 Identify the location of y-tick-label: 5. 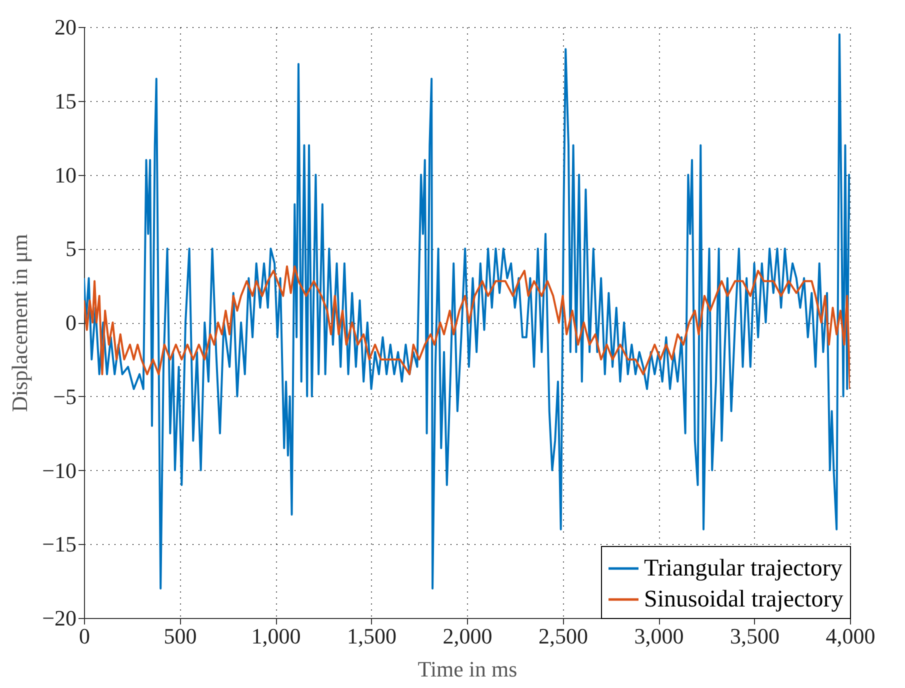
(71, 249).